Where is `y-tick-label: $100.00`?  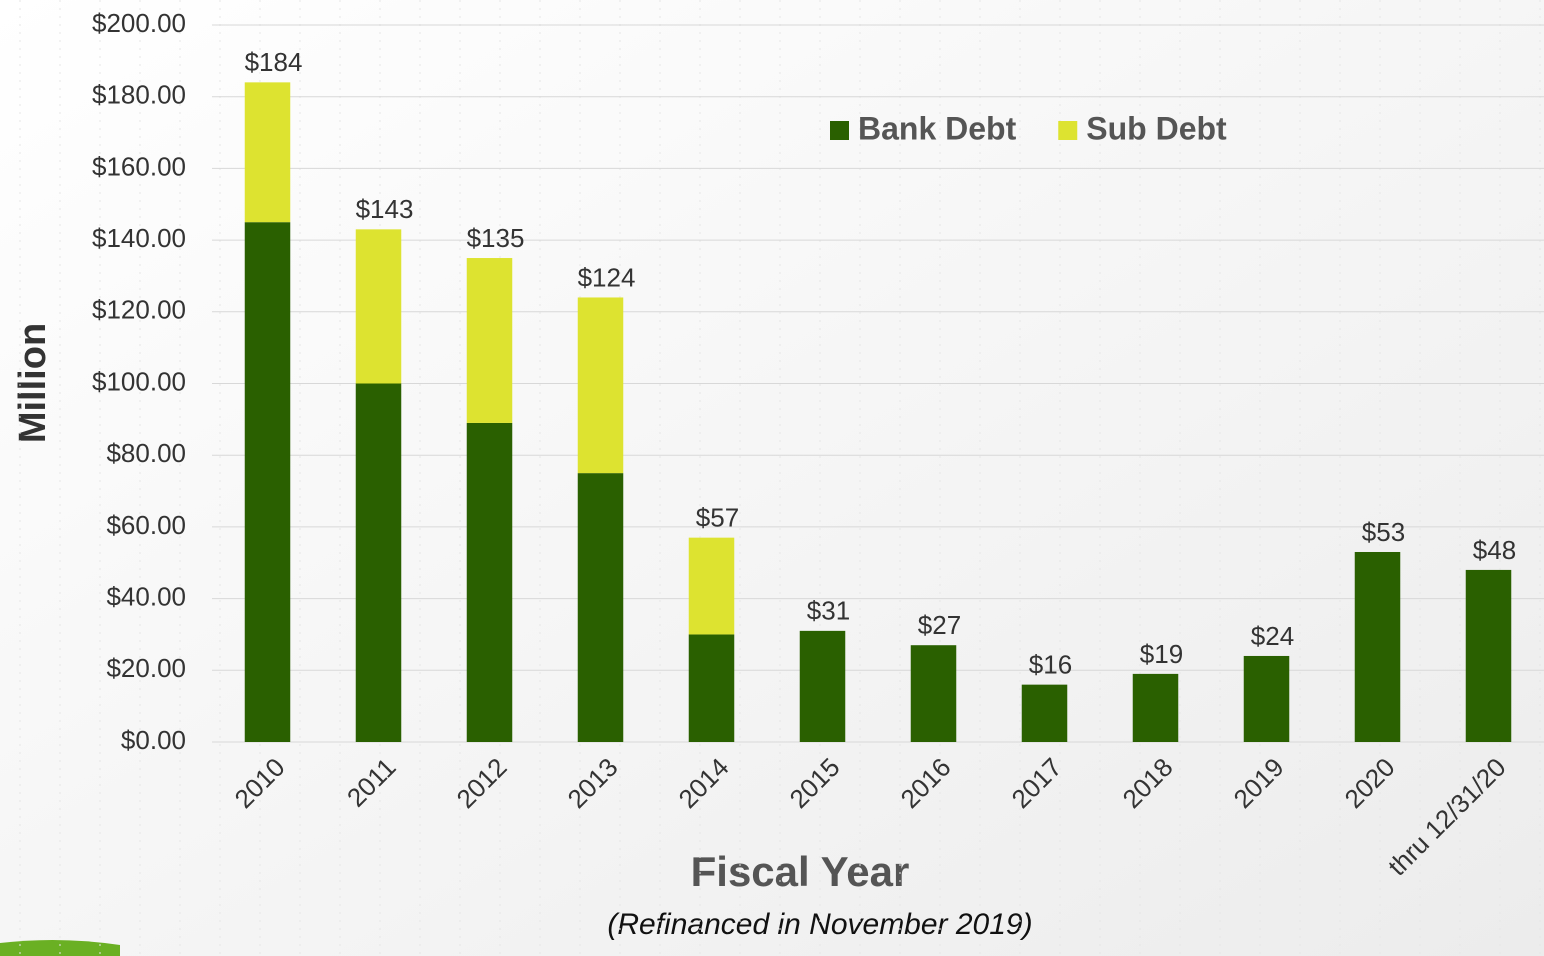
y-tick-label: $100.00 is located at coordinates (139, 381).